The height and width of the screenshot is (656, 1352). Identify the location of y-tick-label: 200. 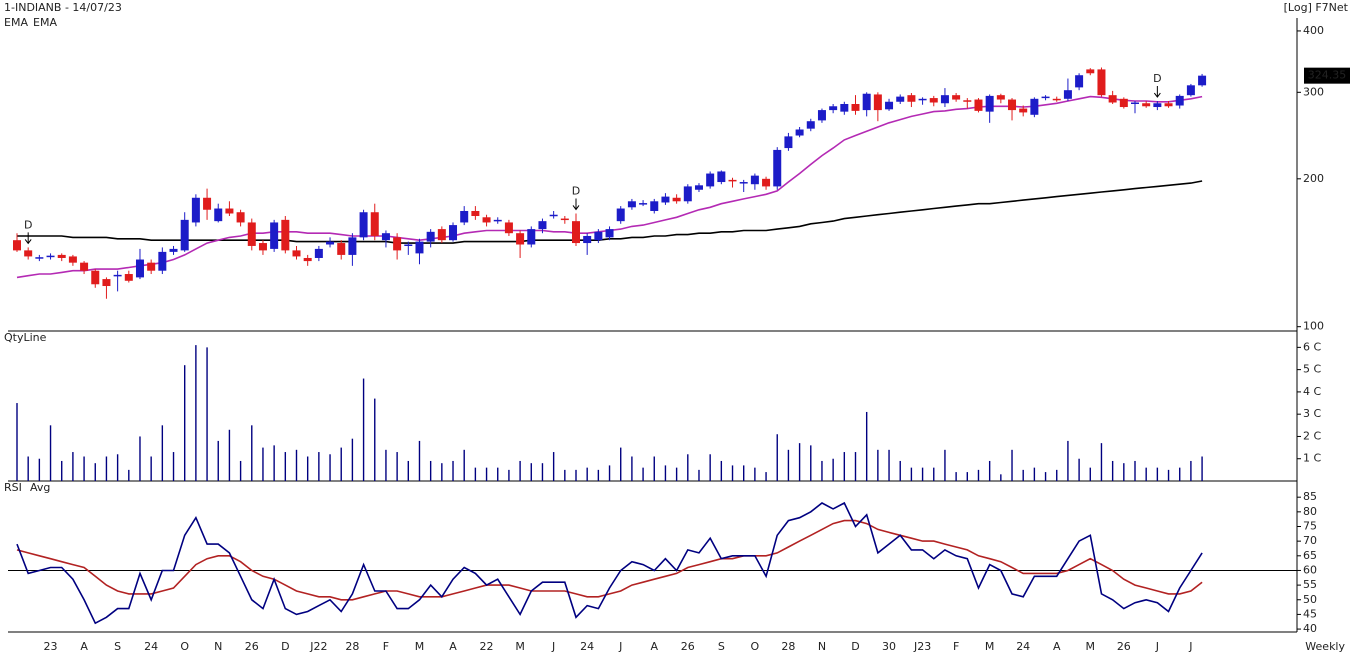
(1313, 178).